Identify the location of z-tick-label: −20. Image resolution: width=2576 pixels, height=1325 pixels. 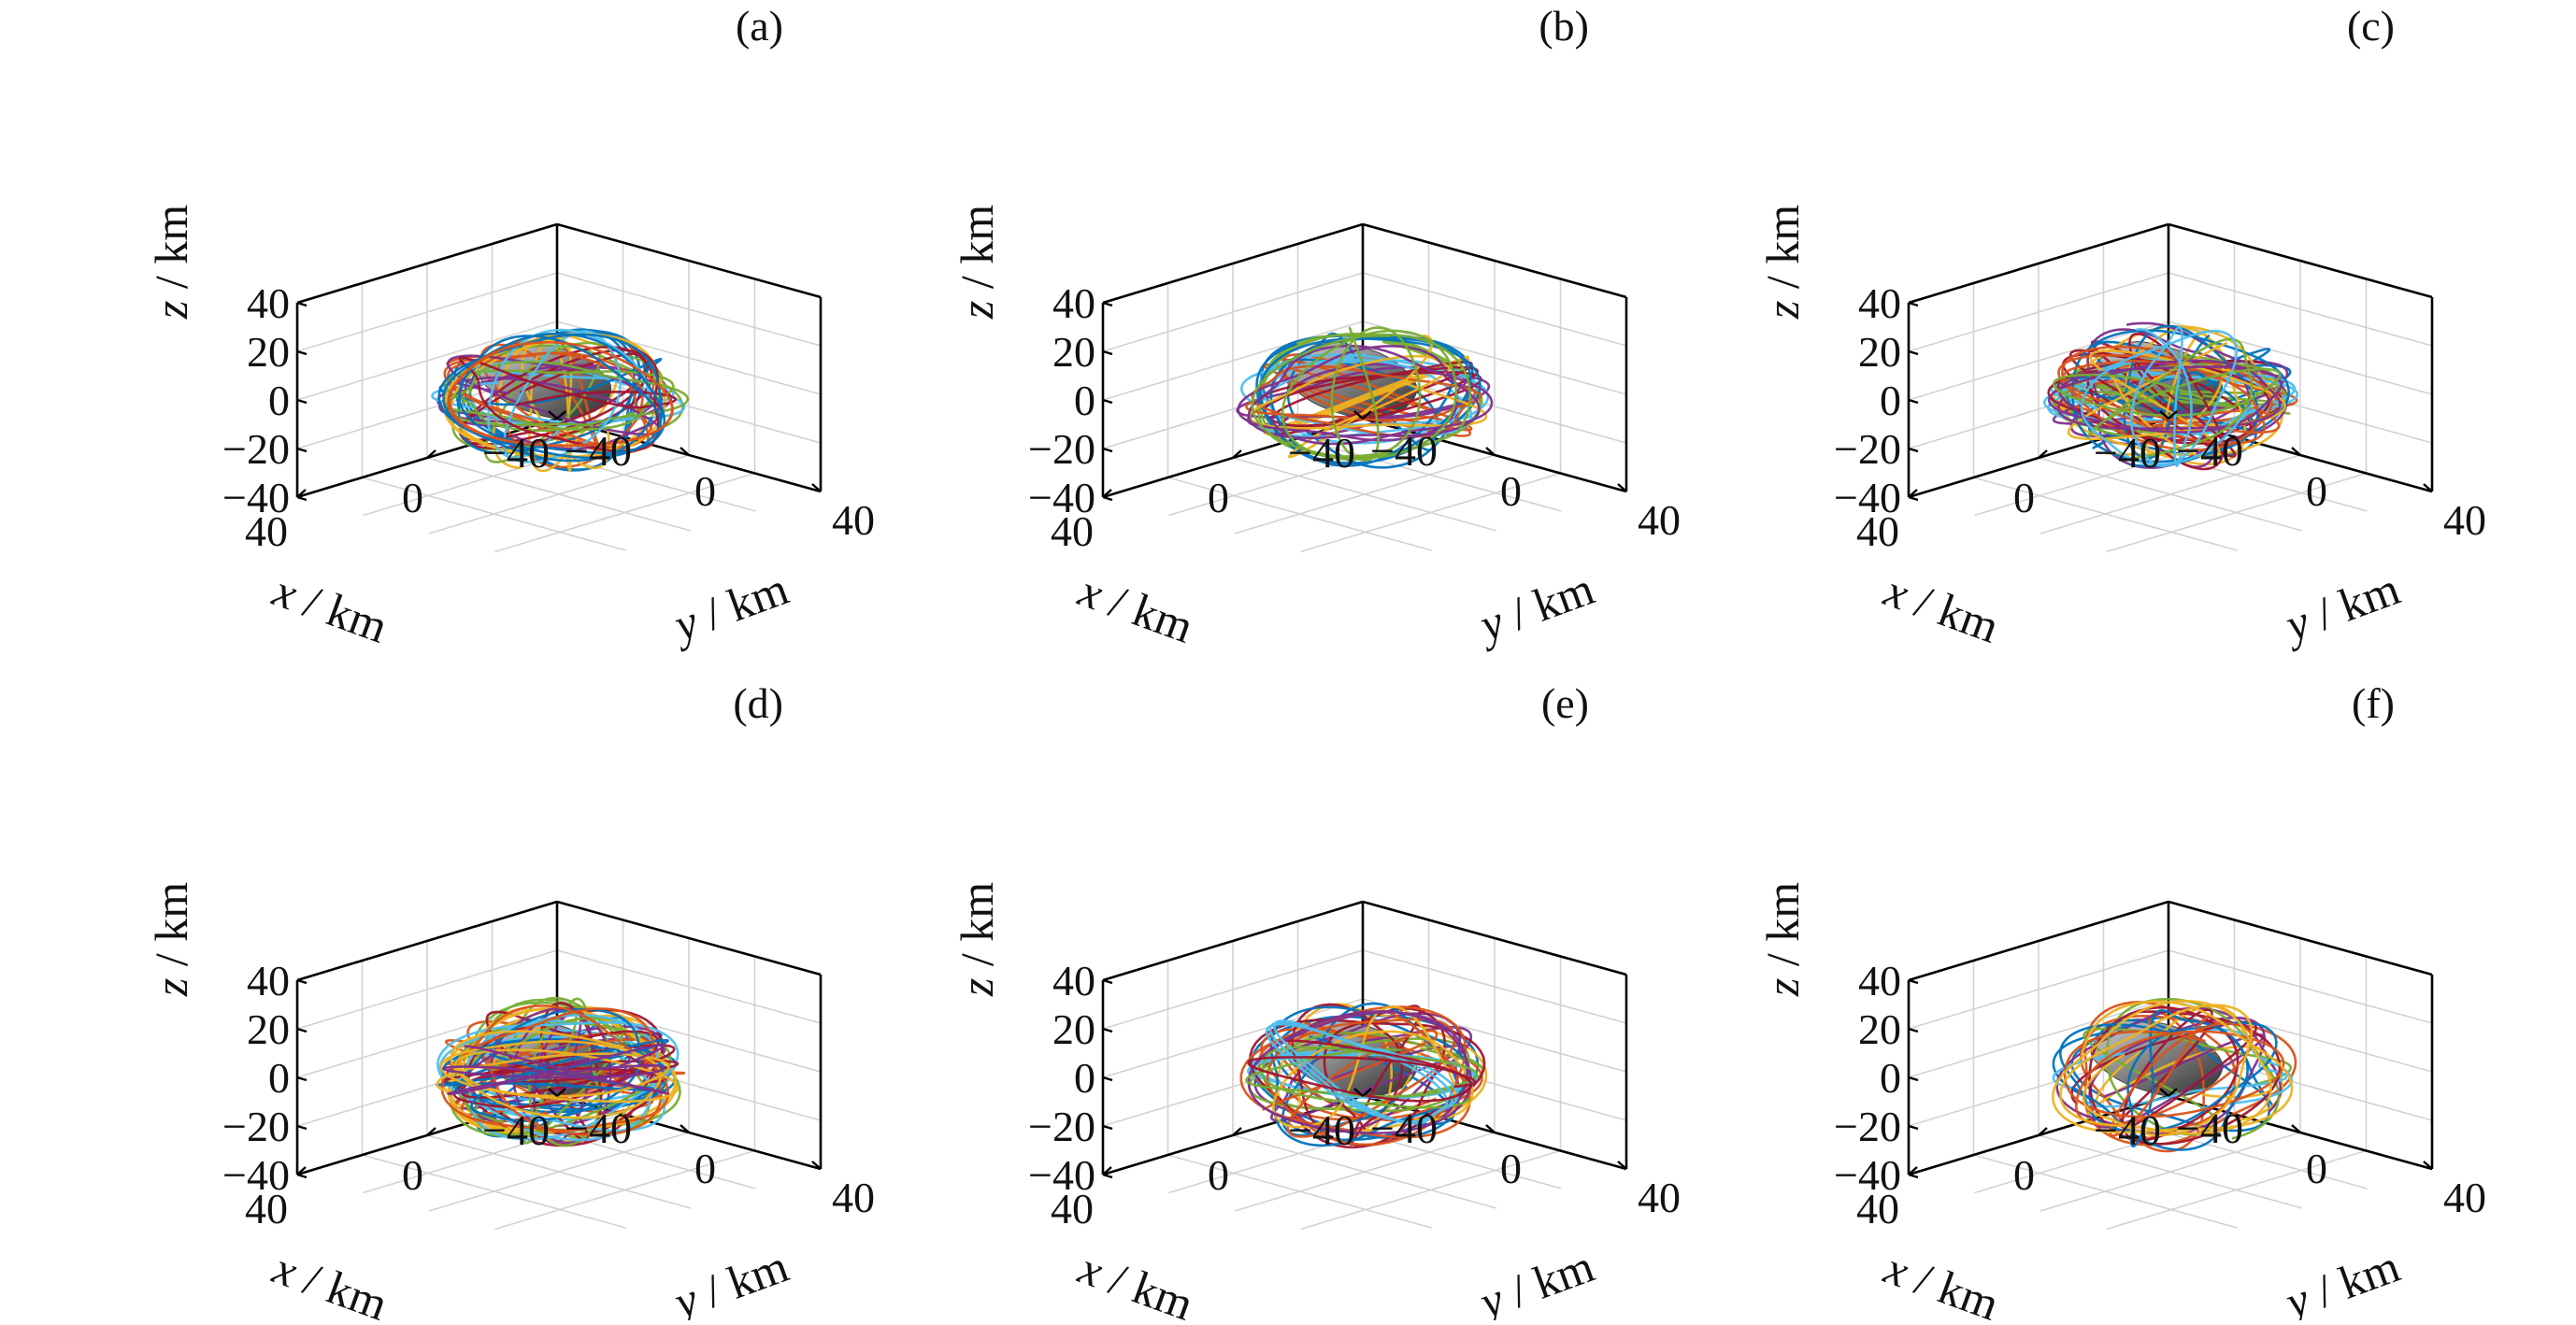
(1867, 1126).